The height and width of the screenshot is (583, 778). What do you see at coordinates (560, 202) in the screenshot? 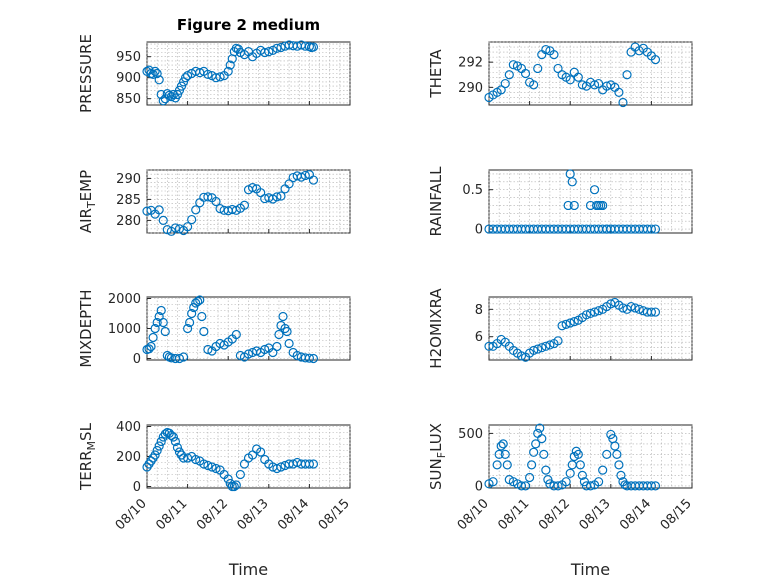
I see `subplot-rainfall: 0 0.5 RAINFALL` at bounding box center [560, 202].